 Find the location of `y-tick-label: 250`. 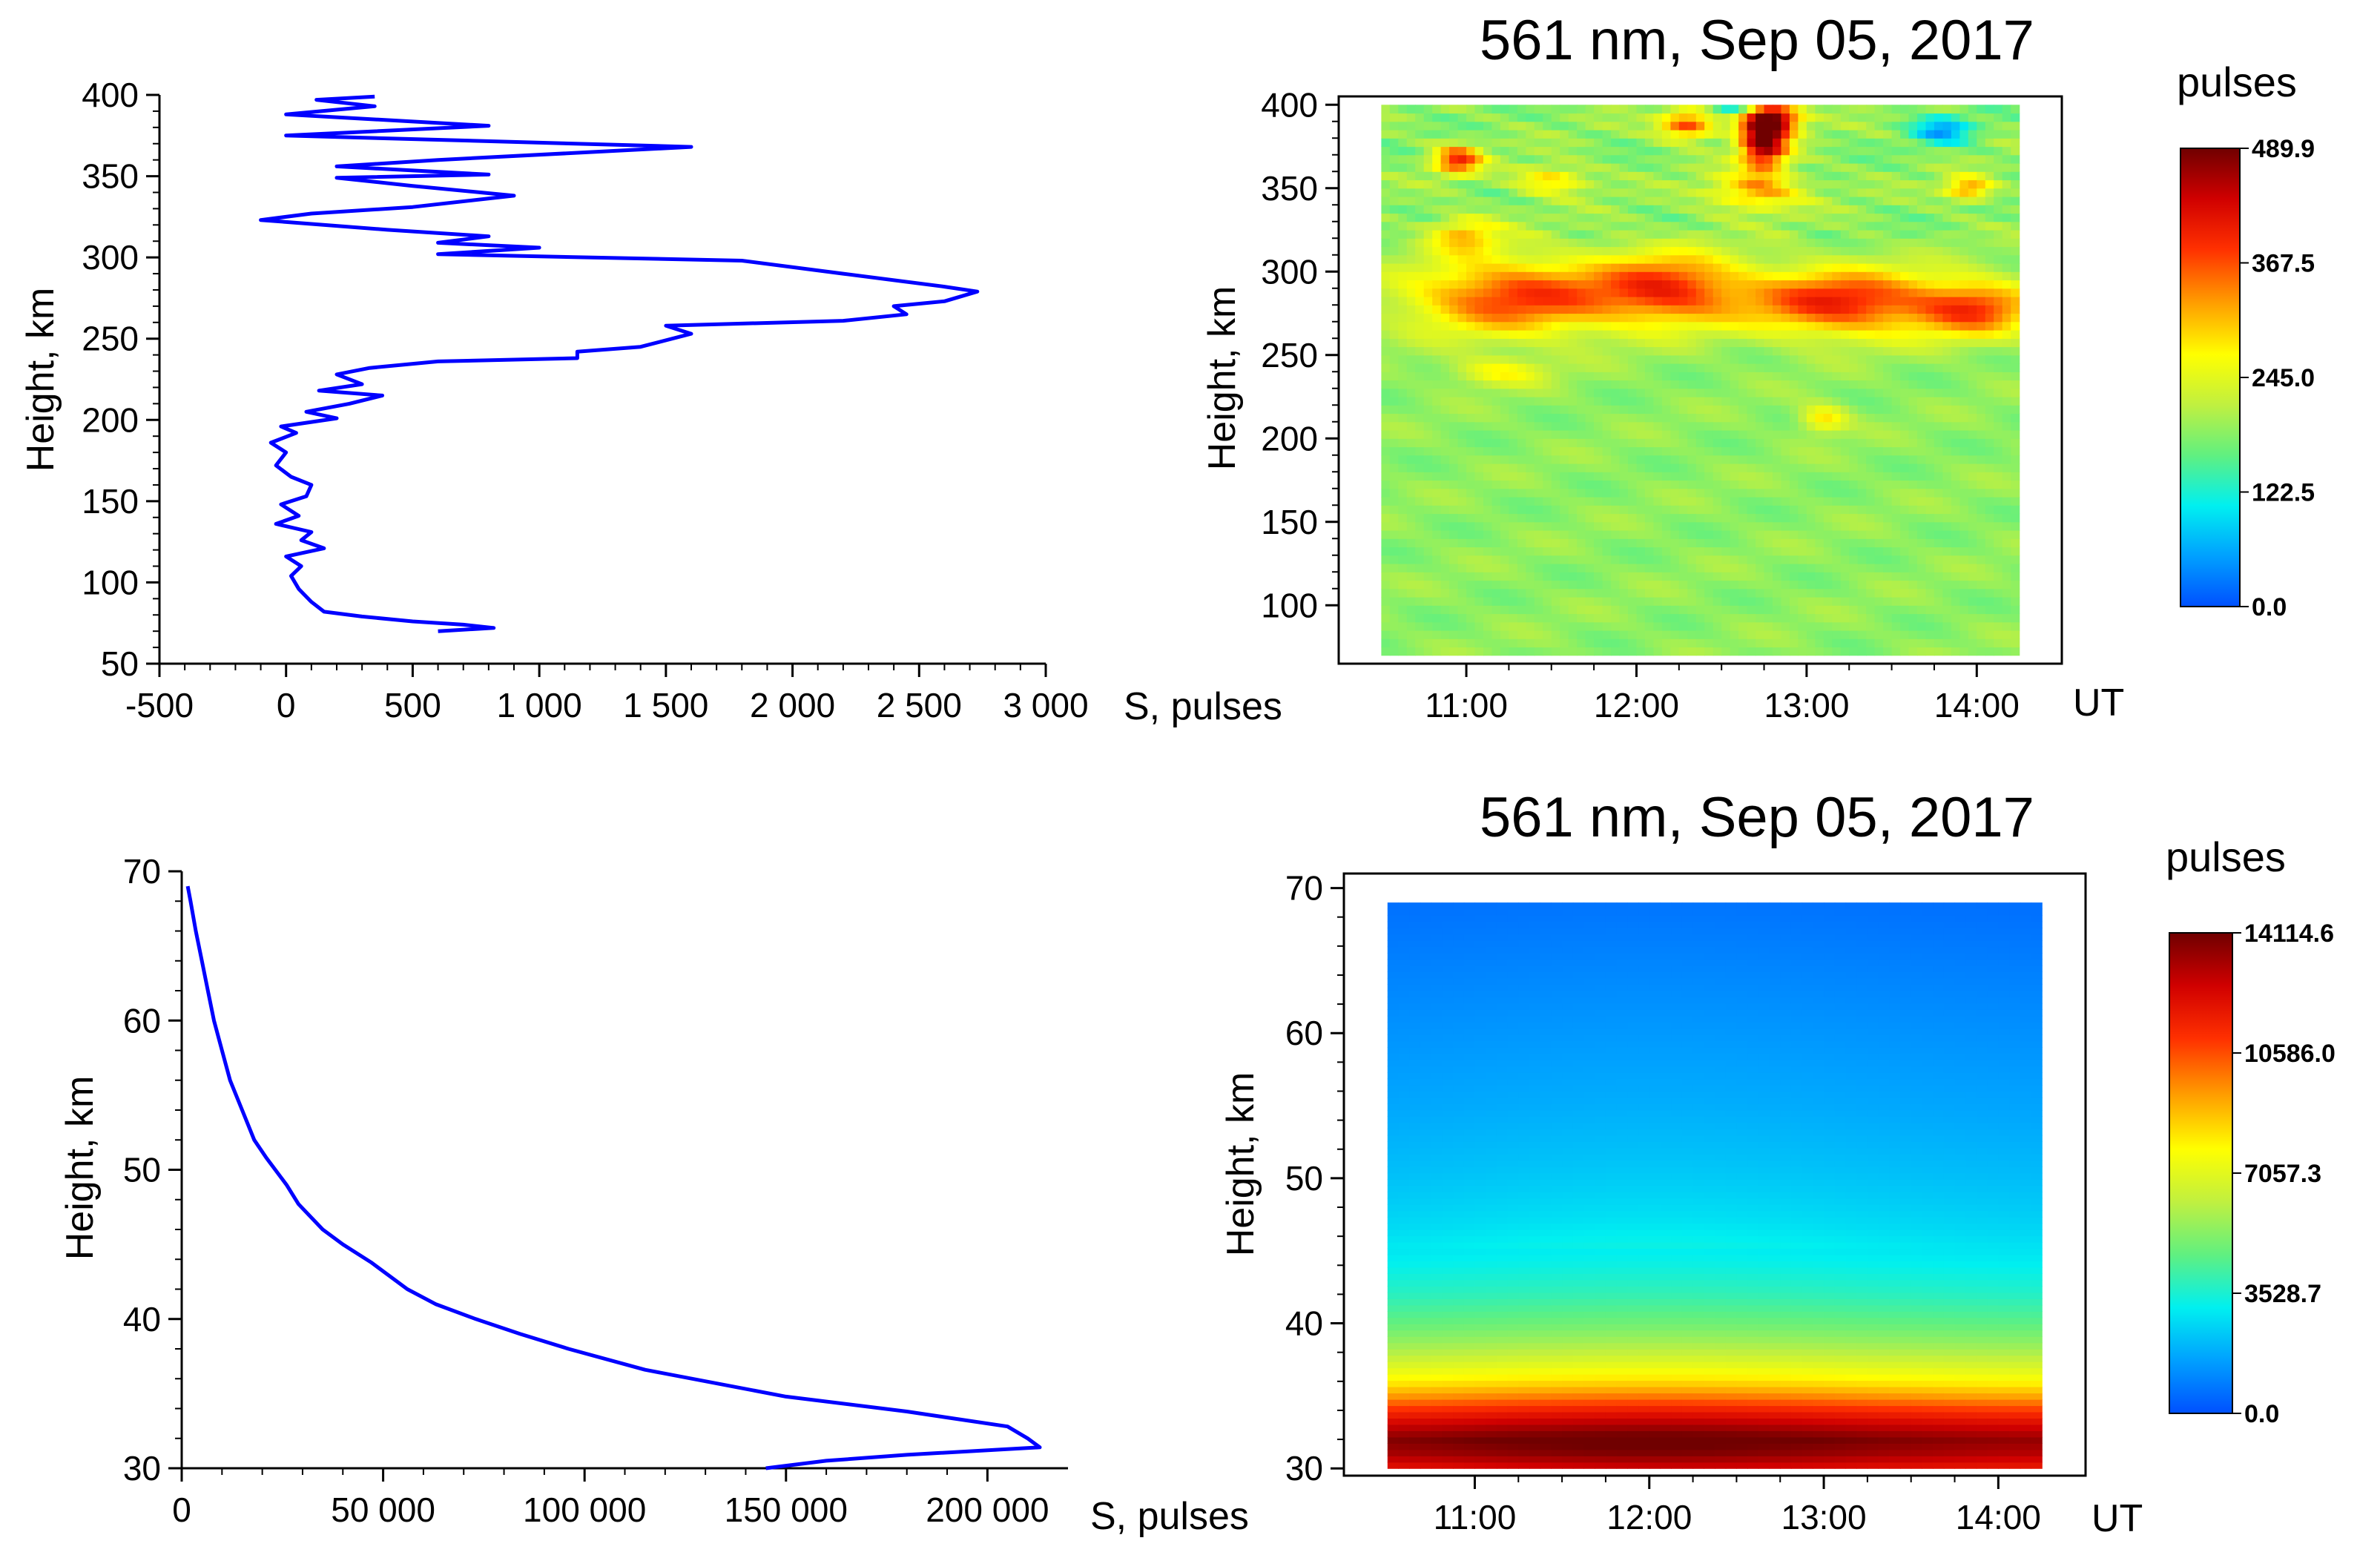

y-tick-label: 250 is located at coordinates (111, 339).